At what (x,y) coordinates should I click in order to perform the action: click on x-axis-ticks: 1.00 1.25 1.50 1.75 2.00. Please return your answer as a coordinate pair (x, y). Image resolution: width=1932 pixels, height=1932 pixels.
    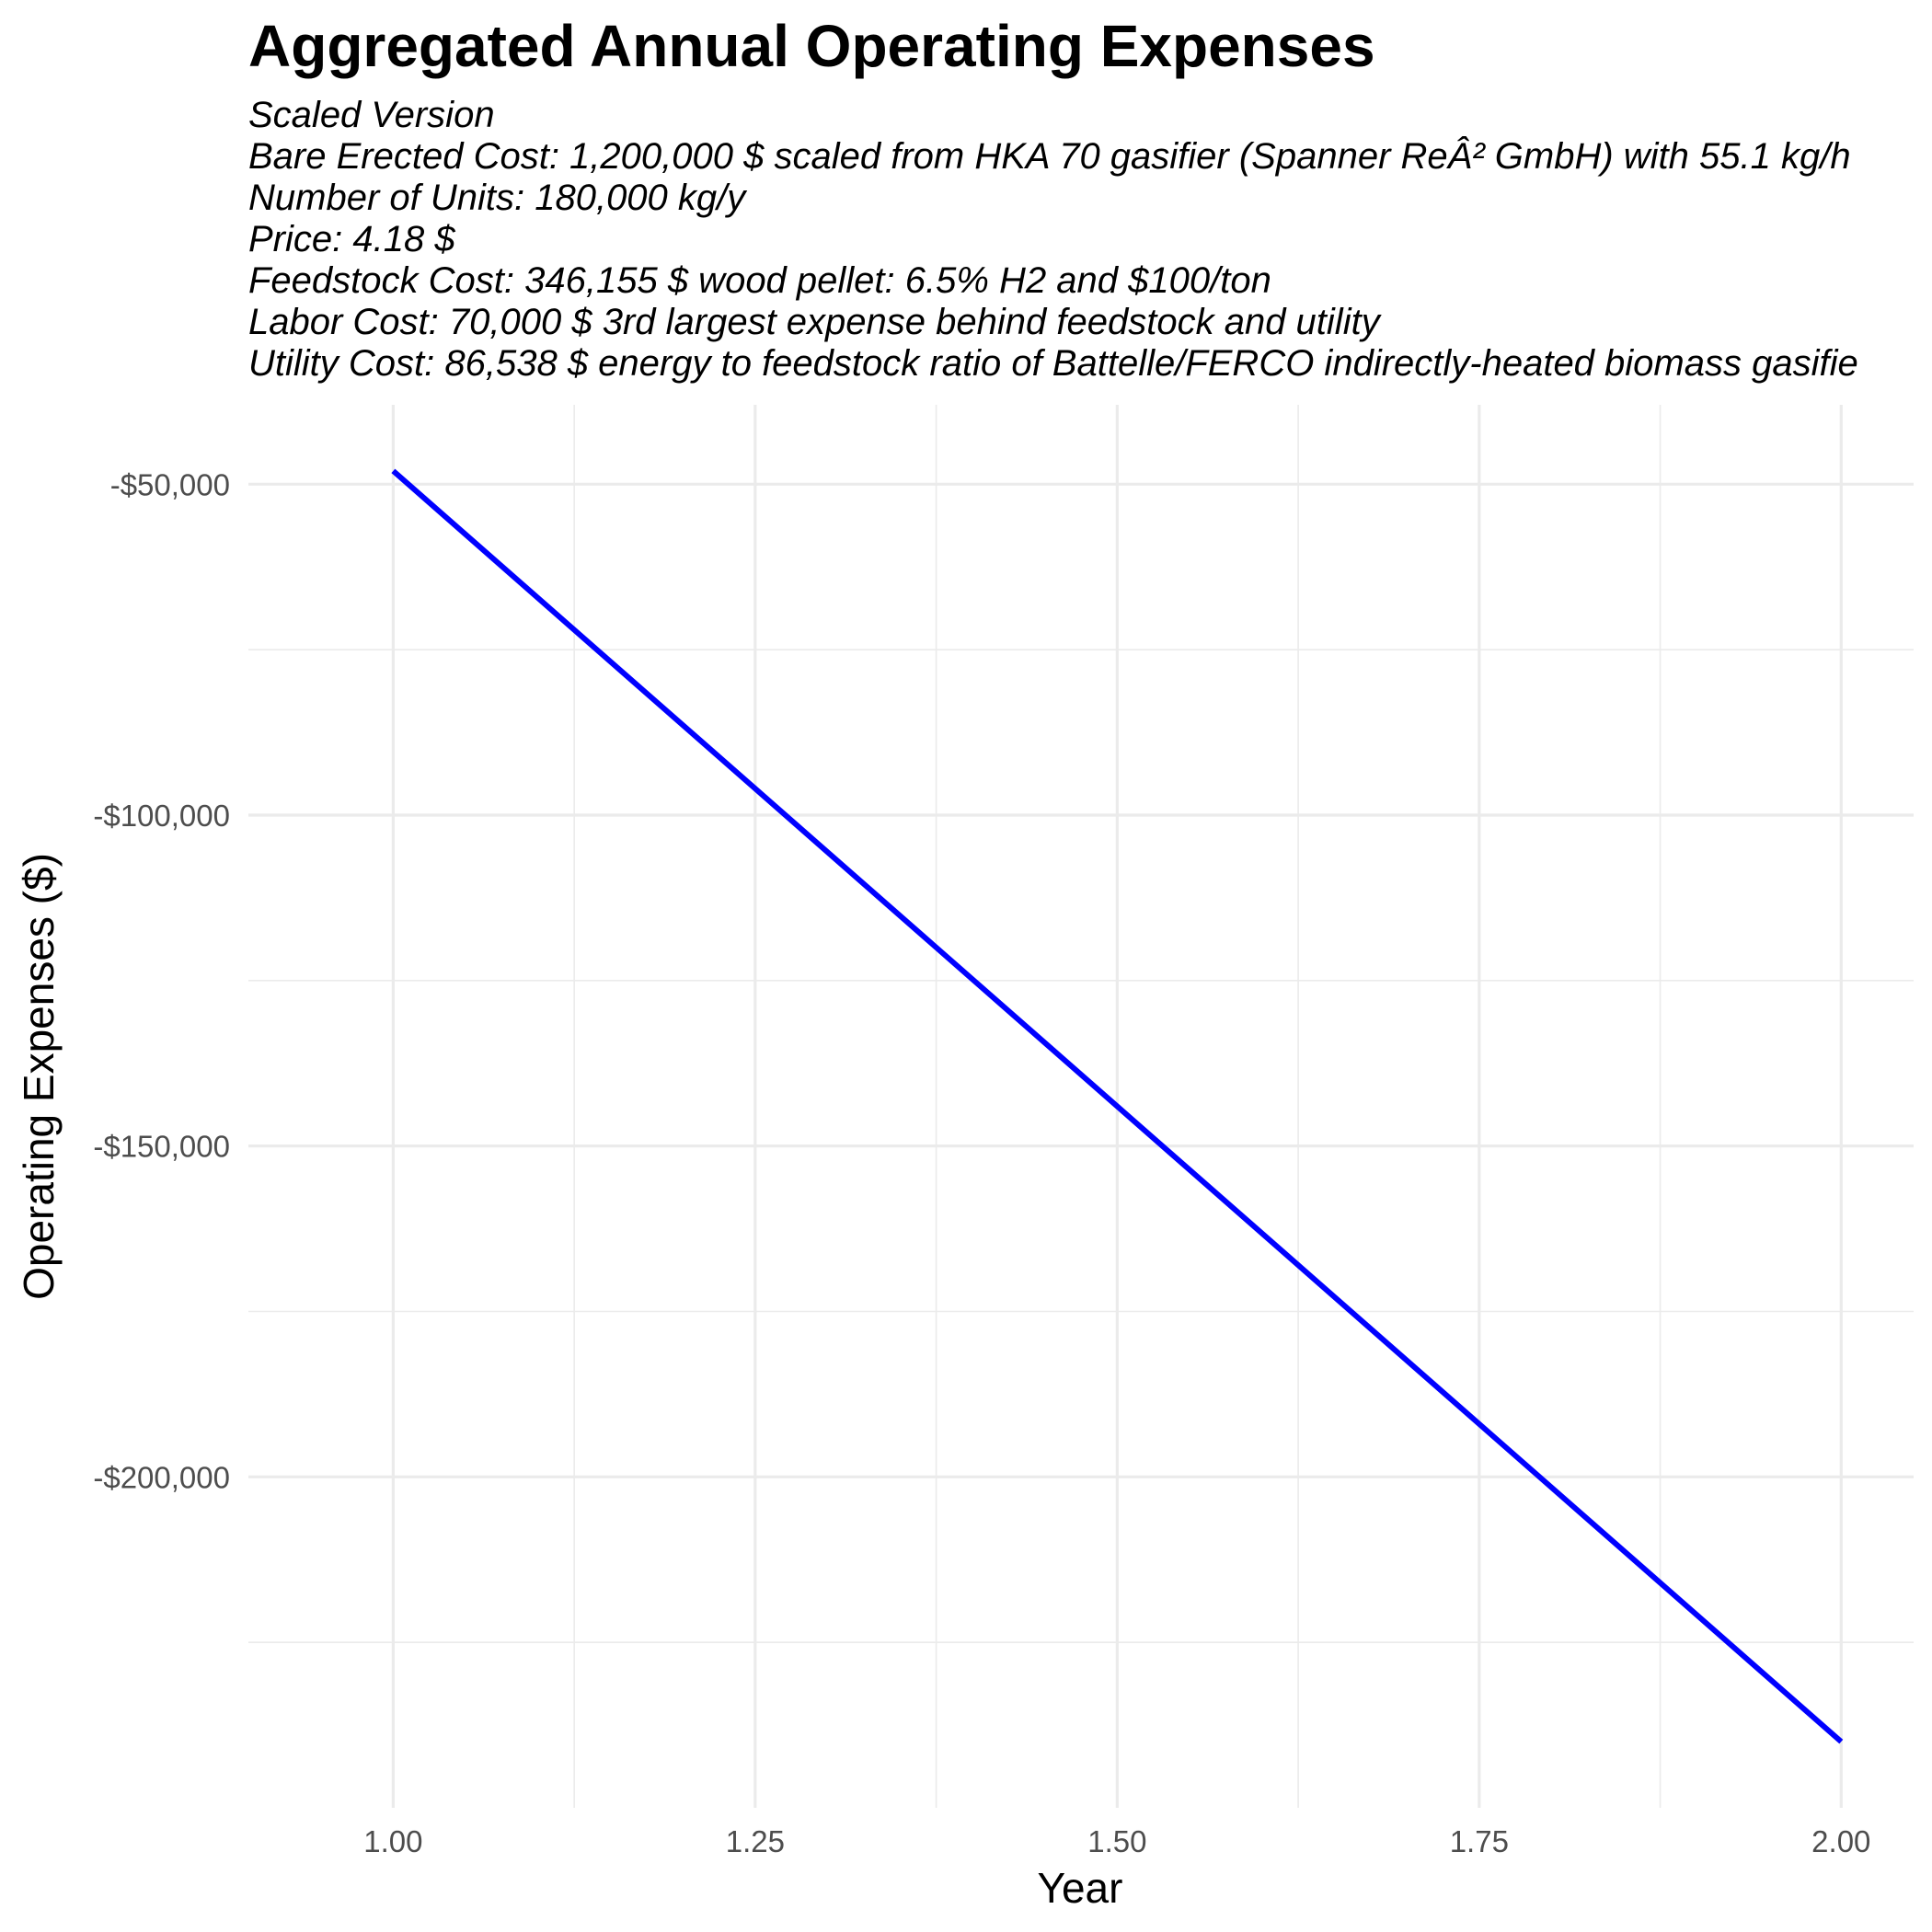
    Looking at the image, I should click on (1116, 1841).